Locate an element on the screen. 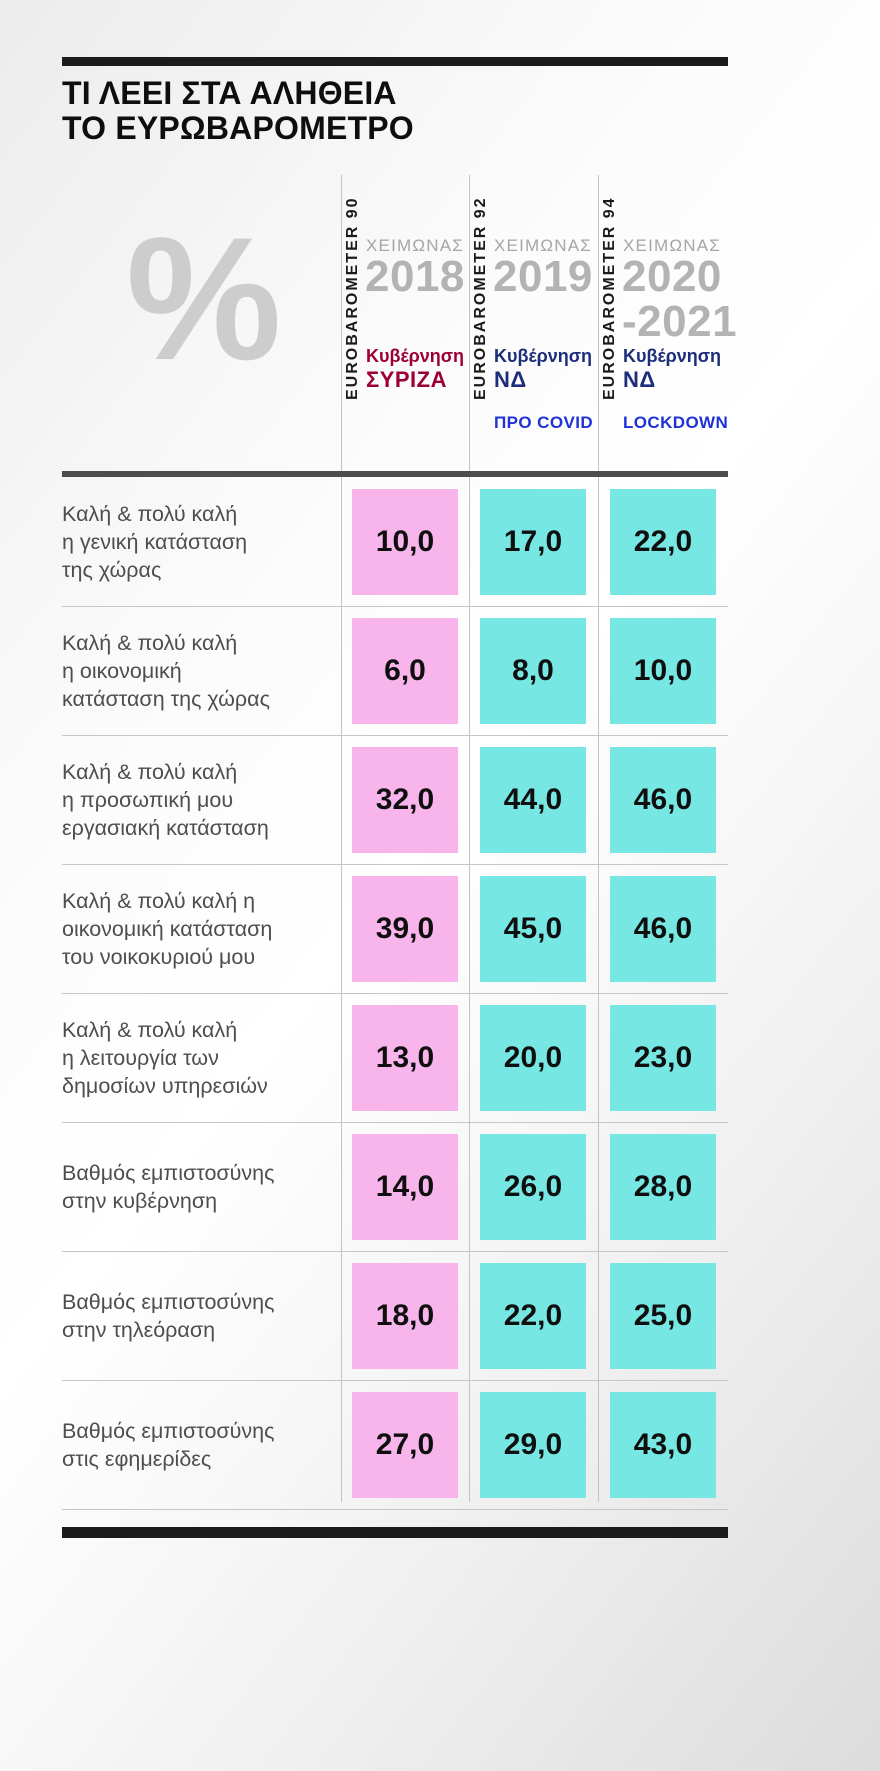  value-cell-2018: 13,0 is located at coordinates (405, 1058).